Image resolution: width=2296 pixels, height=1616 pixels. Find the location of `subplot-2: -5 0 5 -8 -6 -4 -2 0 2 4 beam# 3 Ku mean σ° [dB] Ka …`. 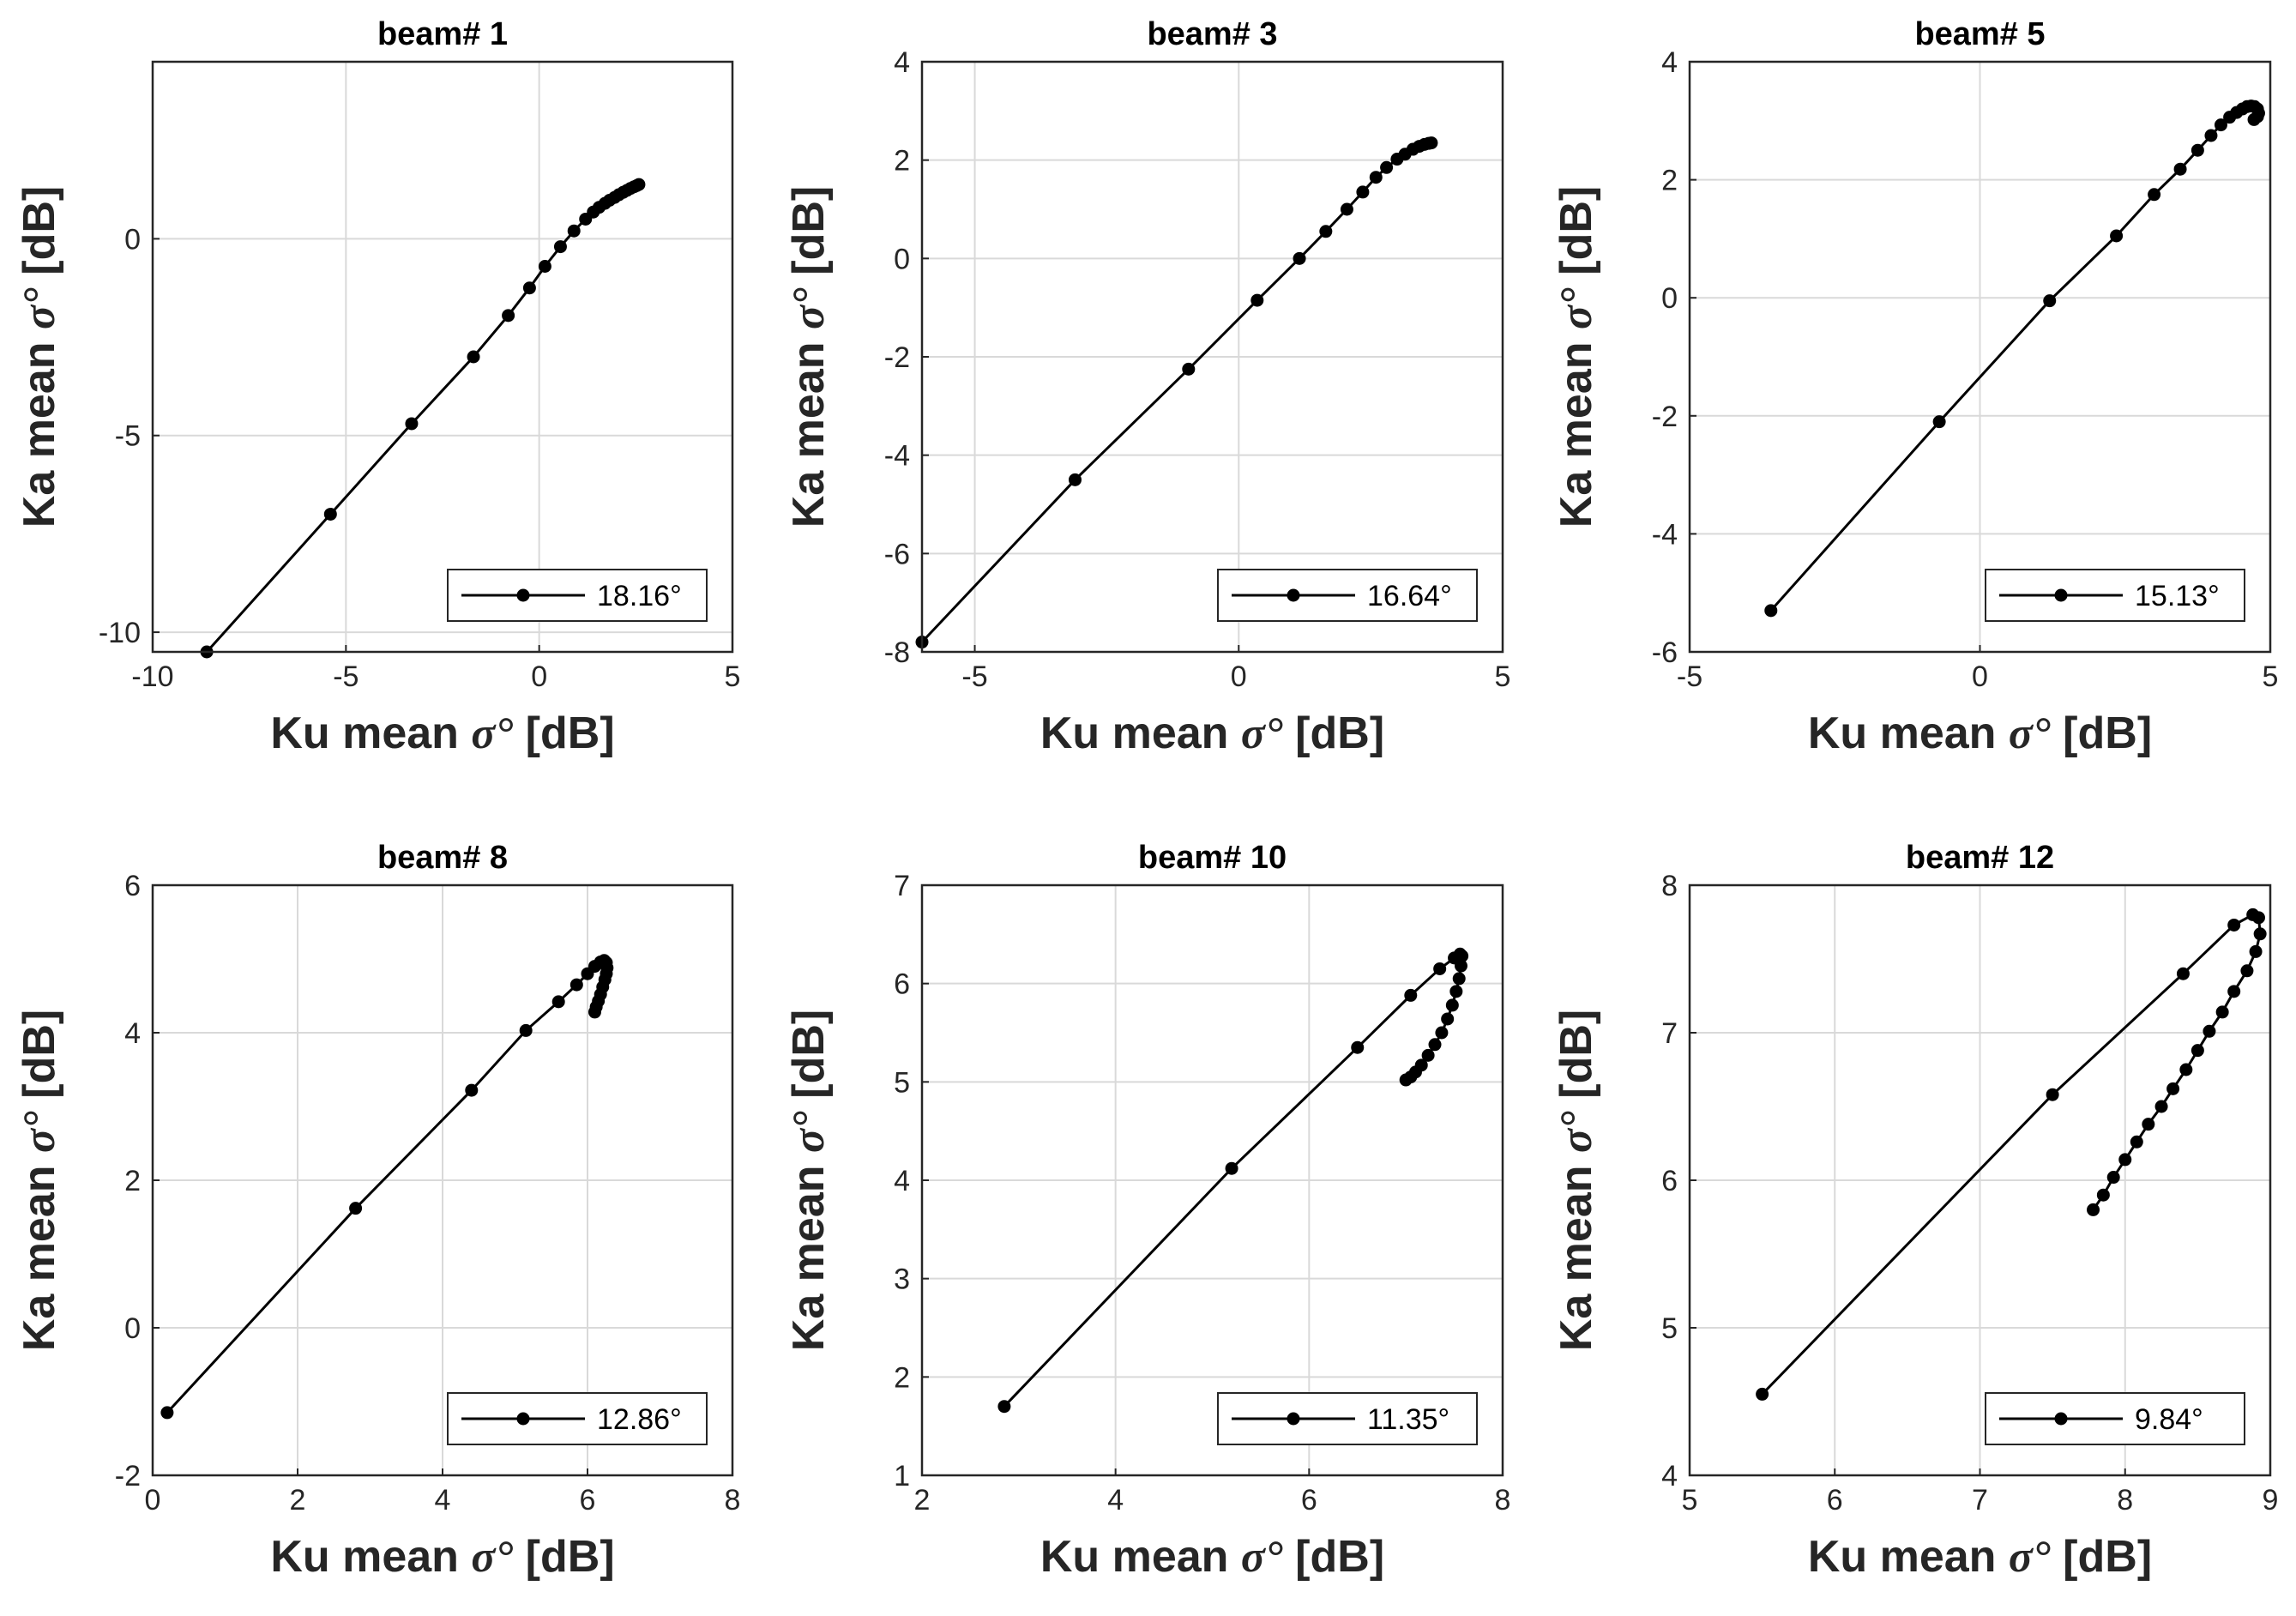

subplot-2: -5 0 5 -8 -6 -4 -2 0 2 4 beam# 3 Ku mean σ° [dB] Ka … is located at coordinates (1147, 387).